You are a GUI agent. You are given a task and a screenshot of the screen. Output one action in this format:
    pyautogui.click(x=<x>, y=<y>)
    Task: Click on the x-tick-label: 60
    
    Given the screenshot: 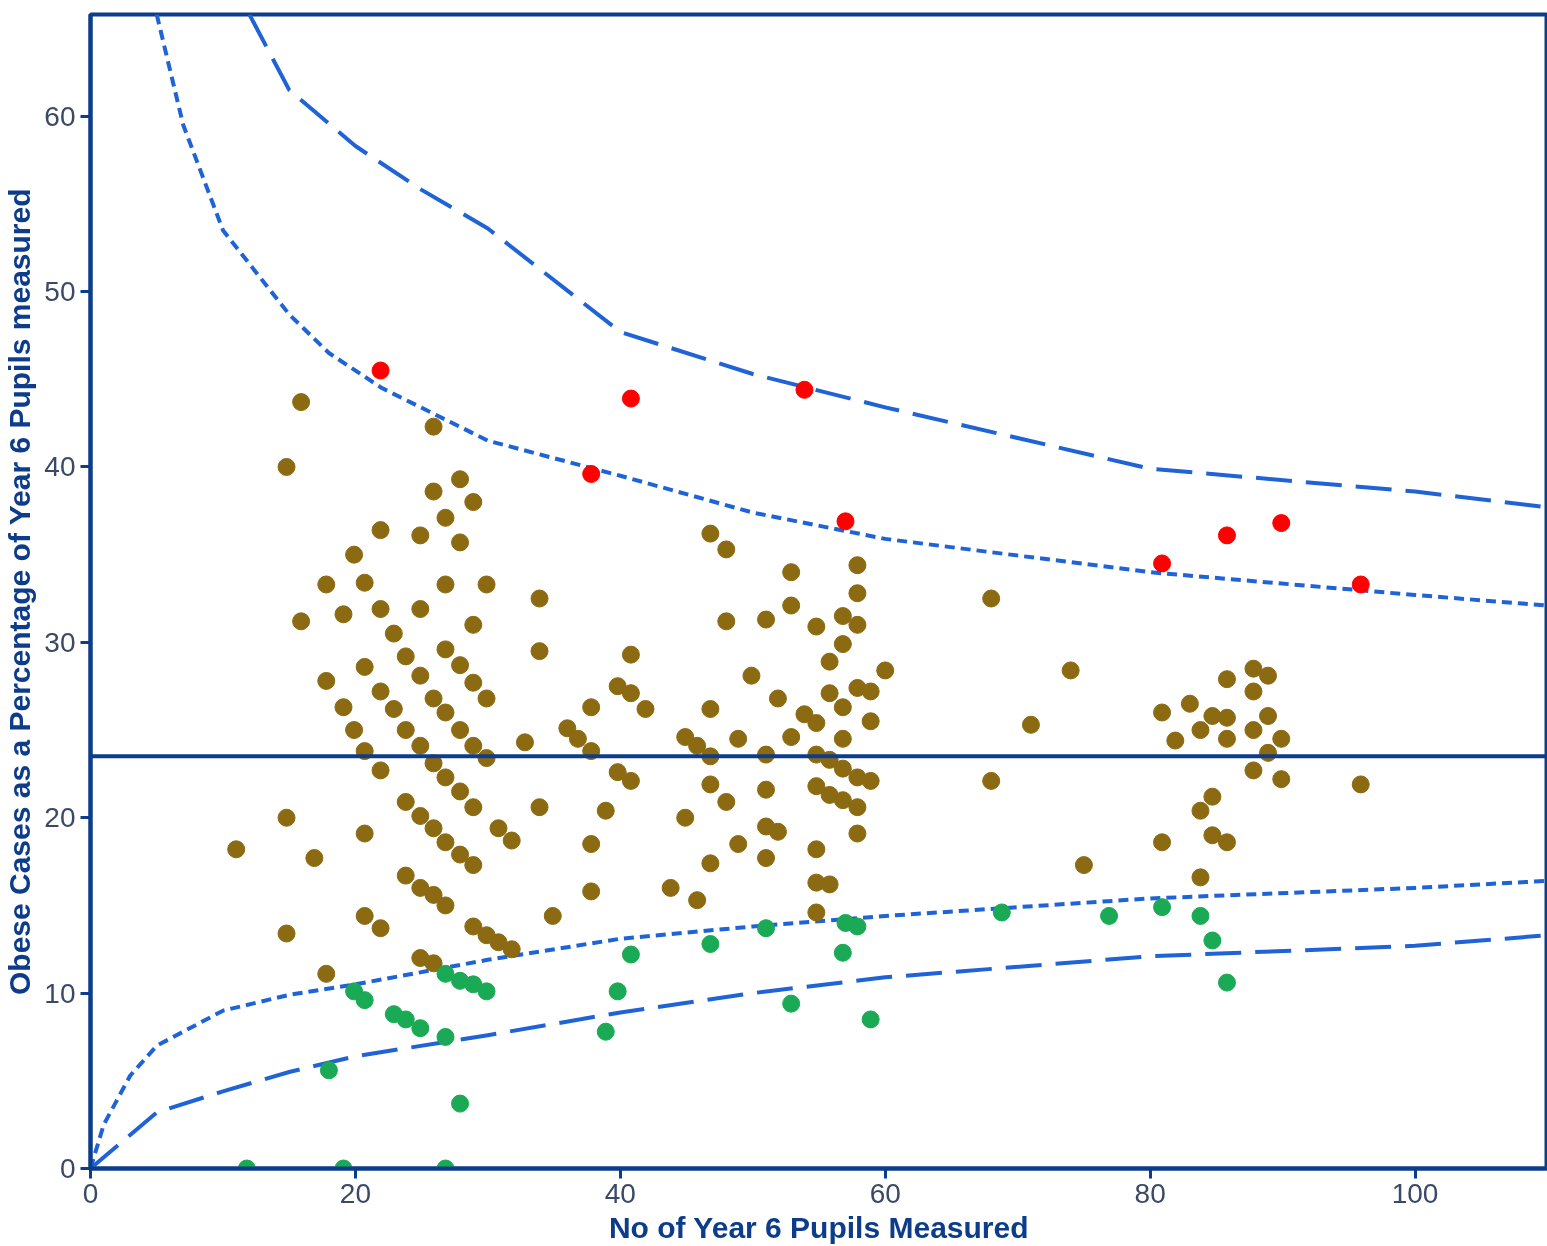 What is the action you would take?
    pyautogui.click(x=885, y=1193)
    